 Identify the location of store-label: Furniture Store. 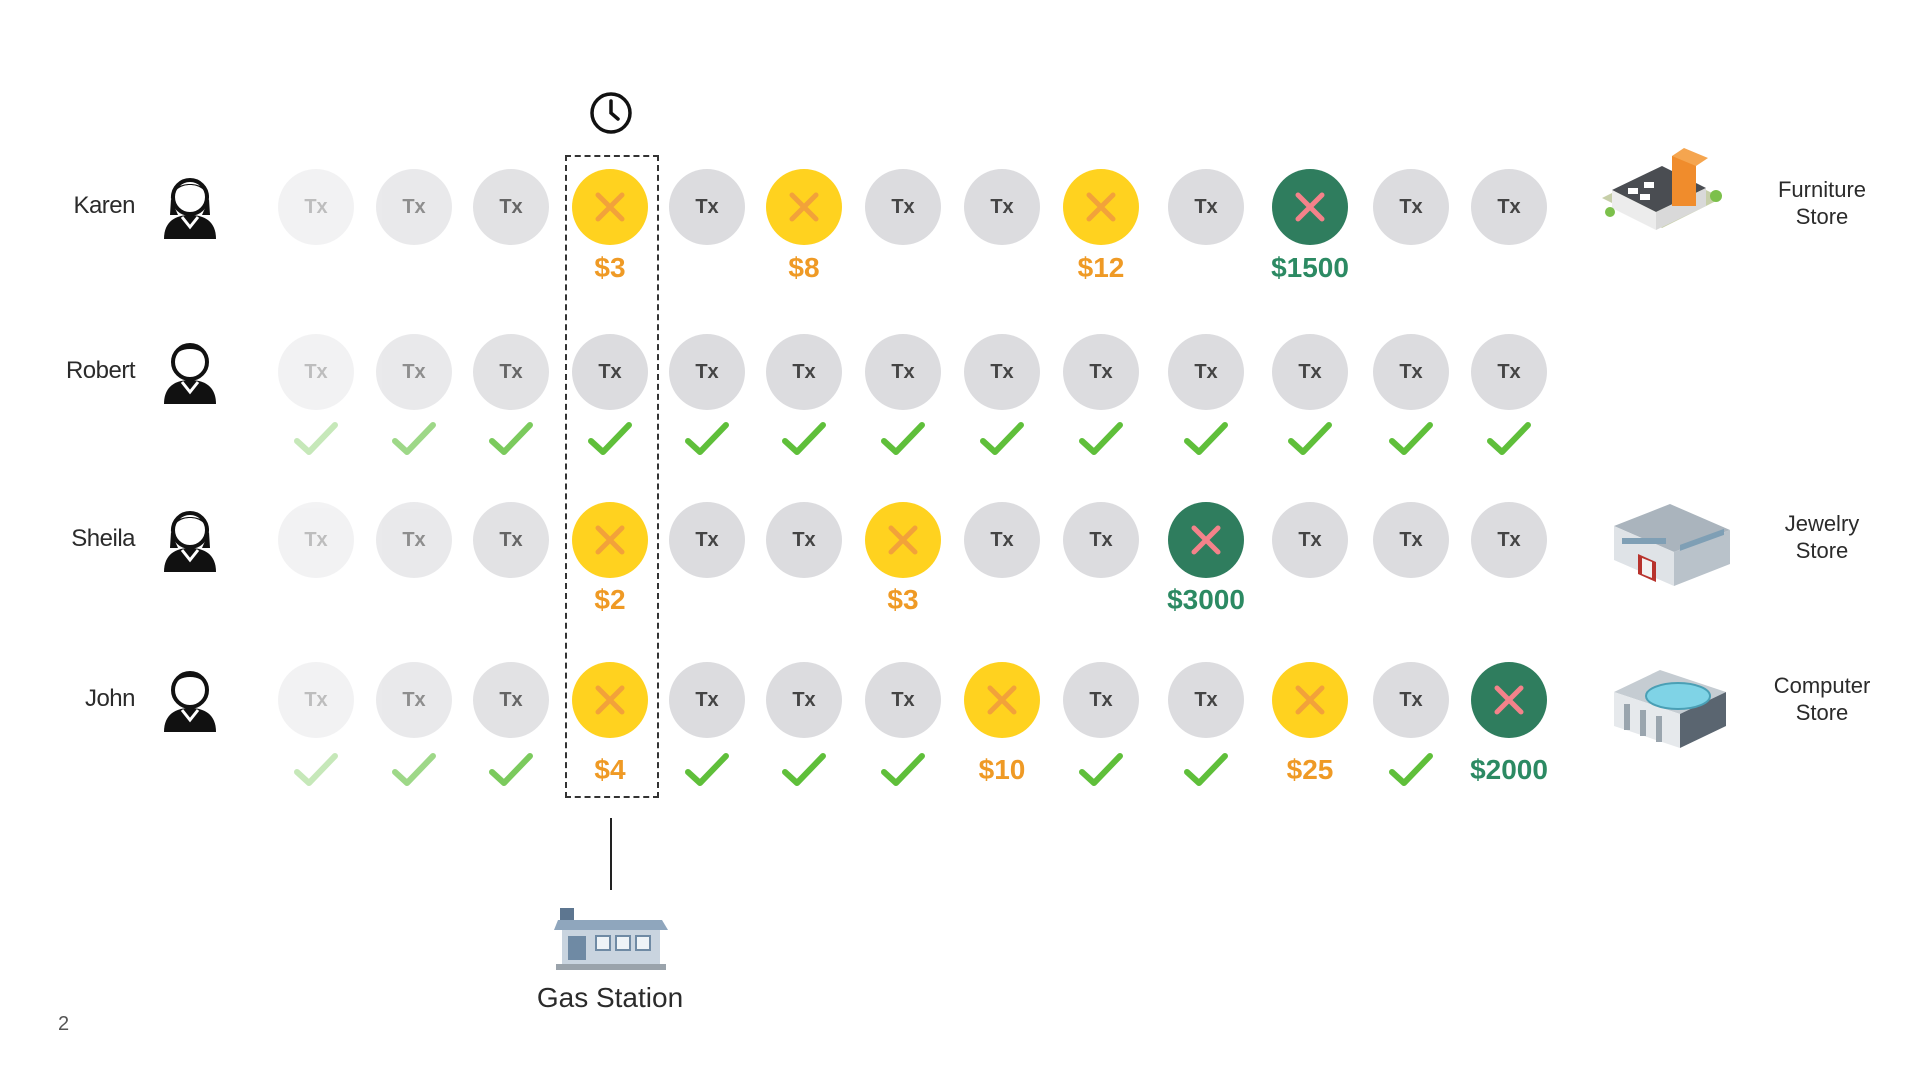
(1822, 203).